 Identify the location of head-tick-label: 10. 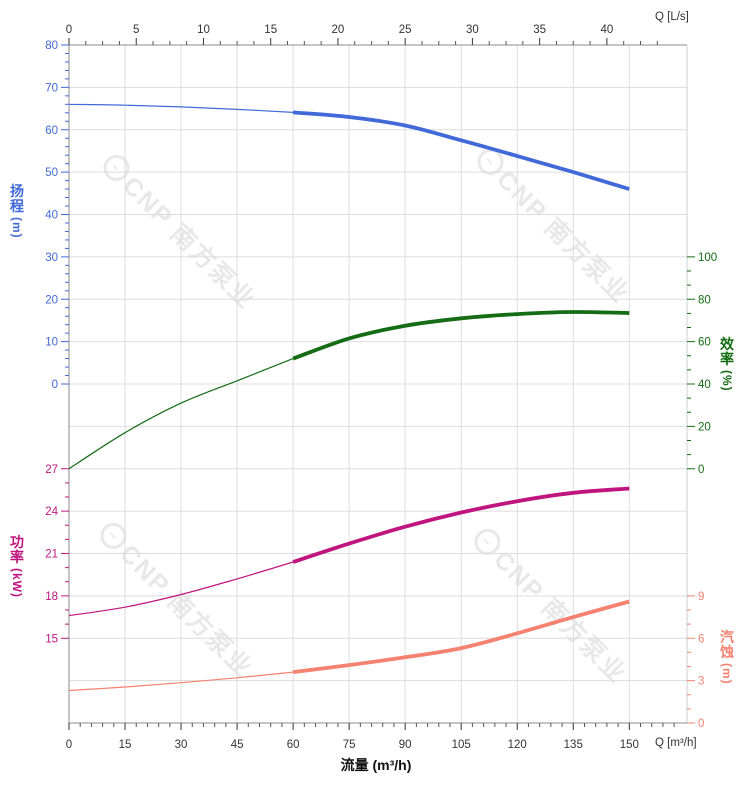
(51, 343).